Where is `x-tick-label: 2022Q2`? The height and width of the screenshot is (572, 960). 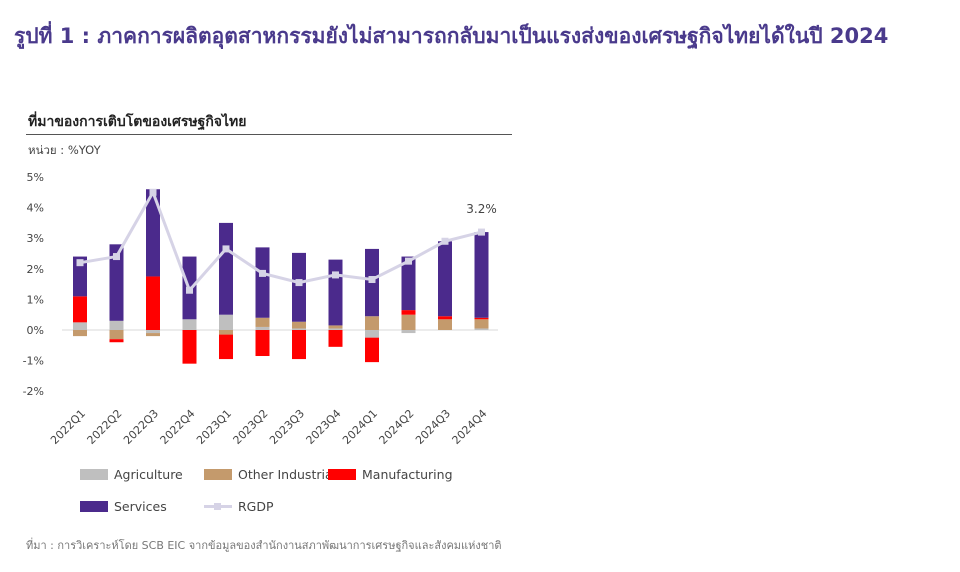
x-tick-label: 2022Q2 is located at coordinates (105, 427).